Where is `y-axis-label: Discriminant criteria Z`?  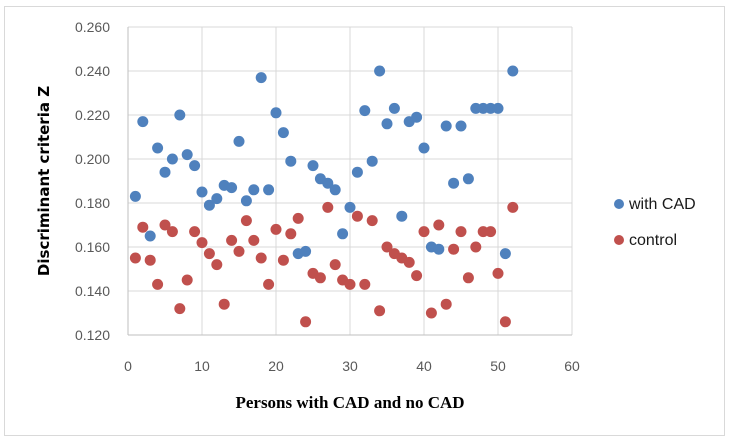
y-axis-label: Discriminant criteria Z is located at coordinates (44, 181).